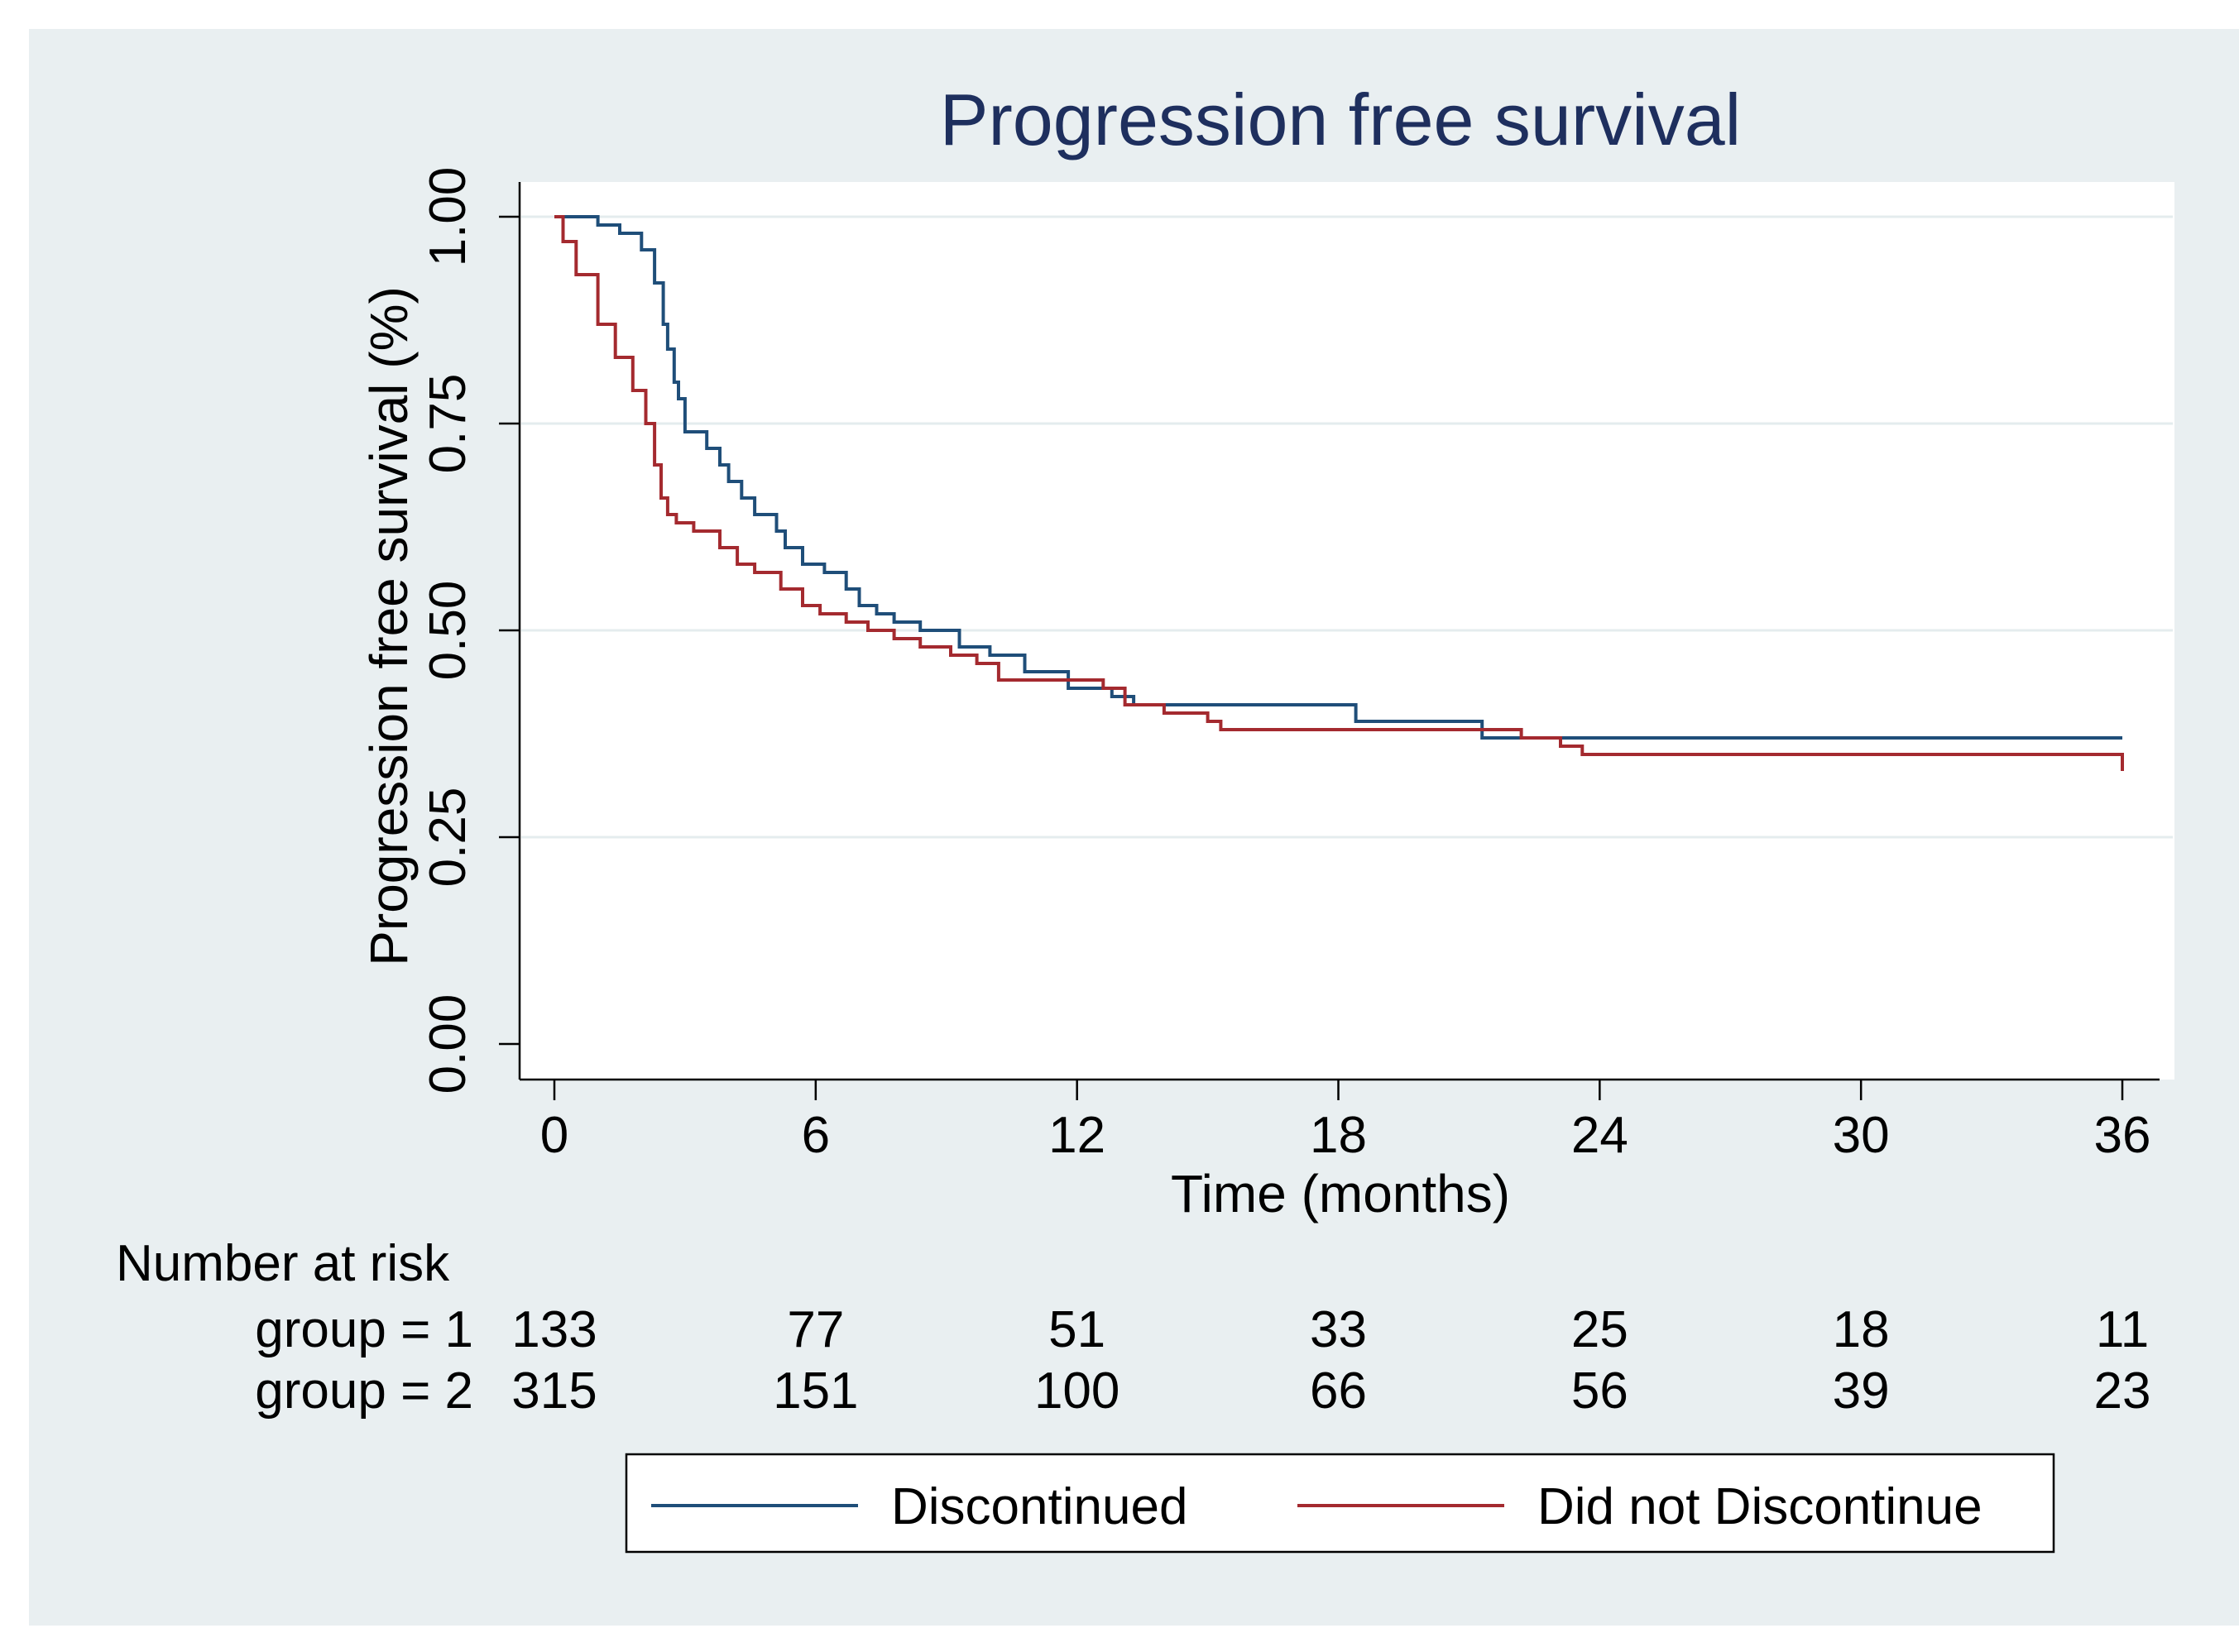  What do you see at coordinates (1861, 1135) in the screenshot?
I see `x-tick-label: 30` at bounding box center [1861, 1135].